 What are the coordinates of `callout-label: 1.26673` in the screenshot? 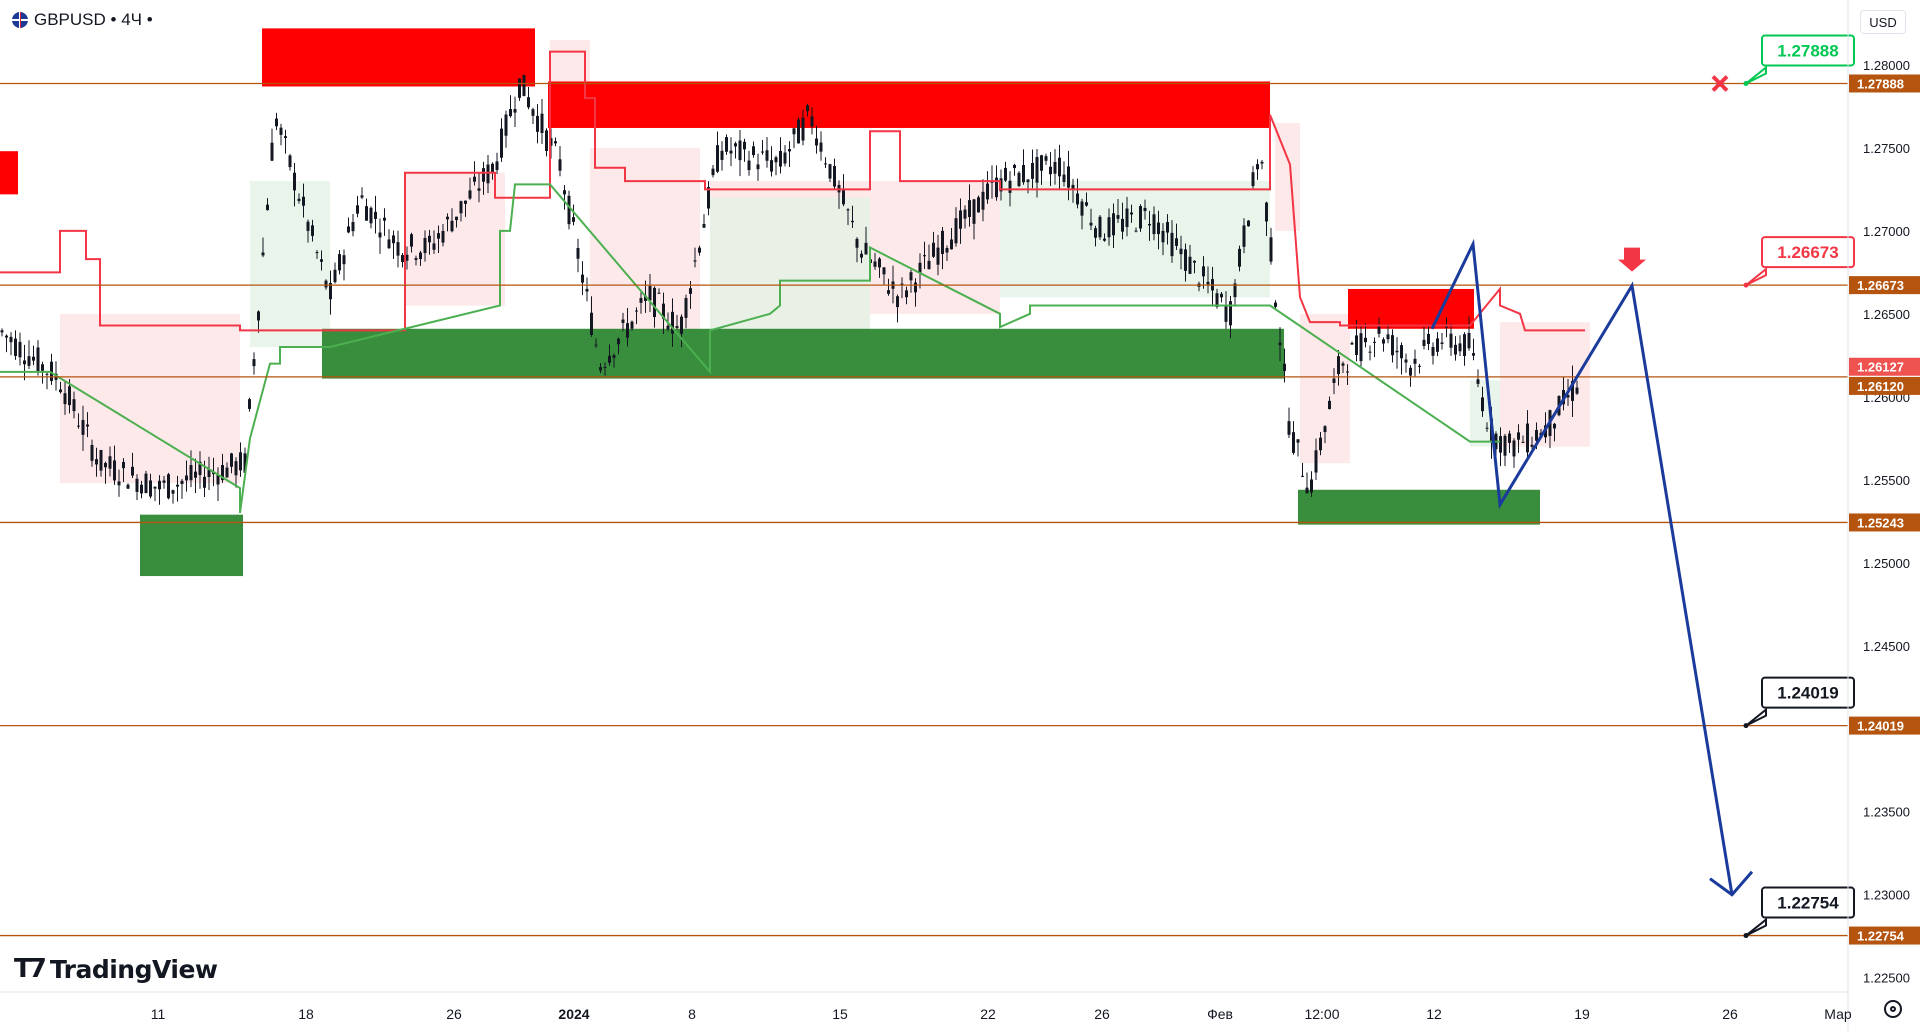 It's located at (1807, 252).